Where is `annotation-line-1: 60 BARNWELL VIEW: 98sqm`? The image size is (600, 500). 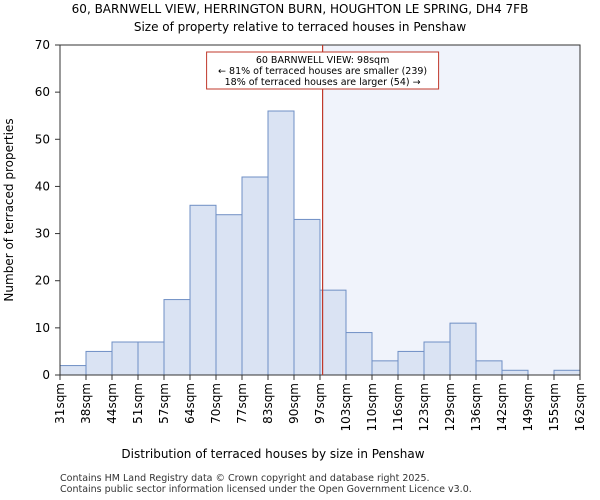
annotation-line-1: 60 BARNWELL VIEW: 98sqm is located at coordinates (323, 60).